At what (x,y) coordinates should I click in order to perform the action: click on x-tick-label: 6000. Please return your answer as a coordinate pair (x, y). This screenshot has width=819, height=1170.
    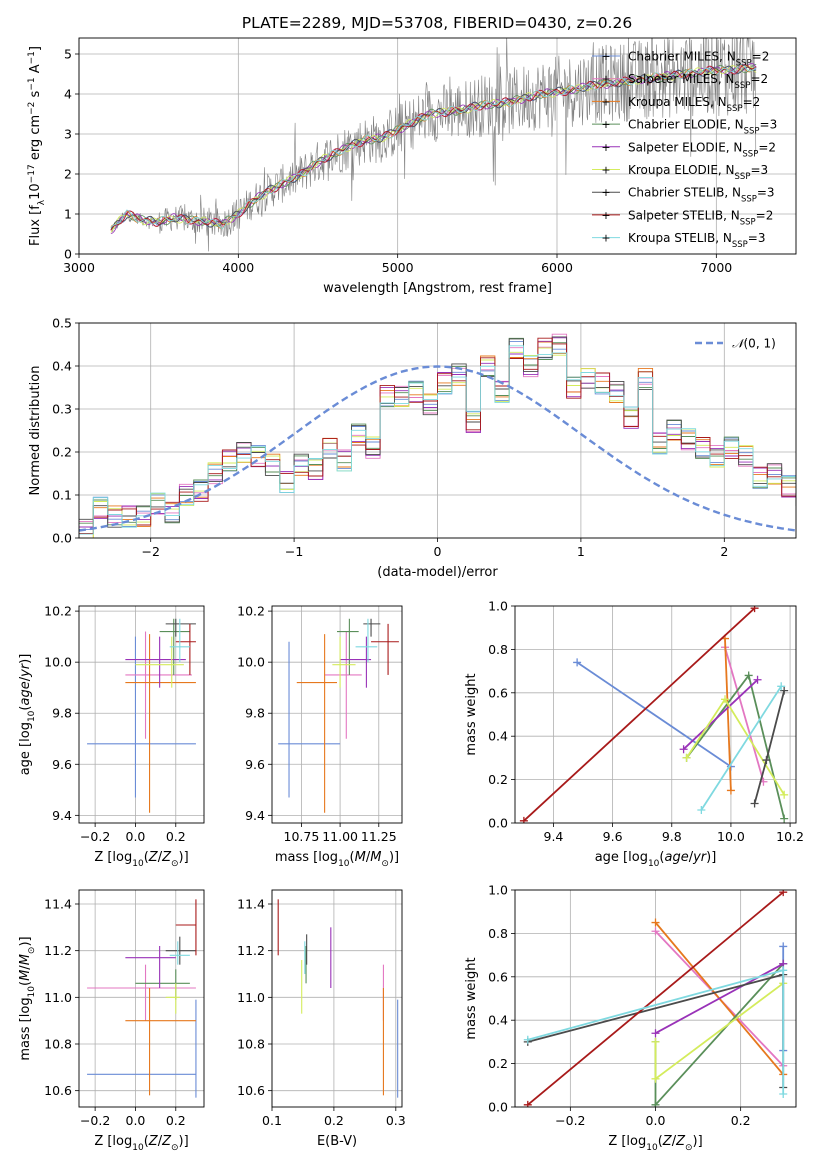
    Looking at the image, I should click on (557, 267).